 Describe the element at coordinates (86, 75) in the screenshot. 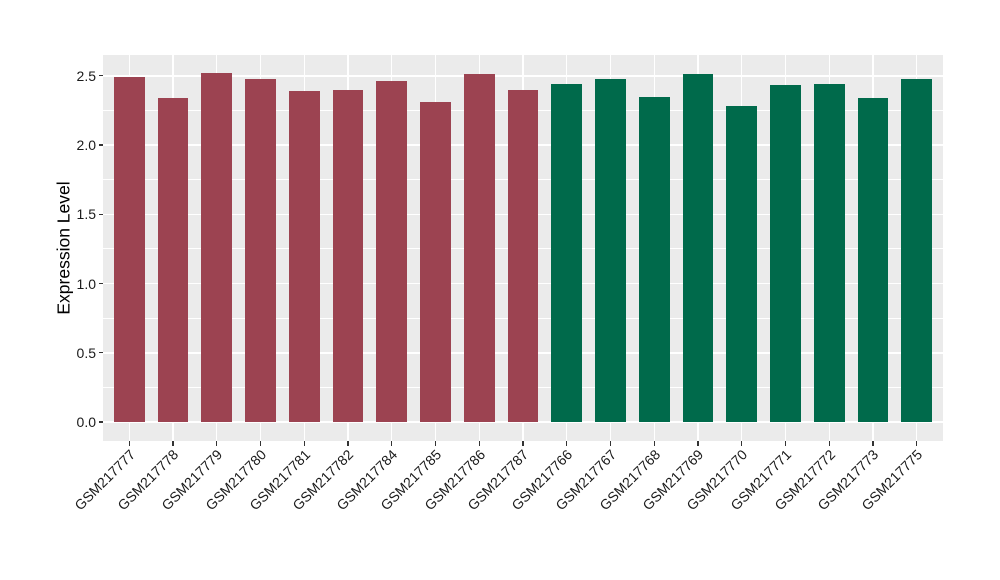

I see `y-axis-tick-label: 2.5` at that location.